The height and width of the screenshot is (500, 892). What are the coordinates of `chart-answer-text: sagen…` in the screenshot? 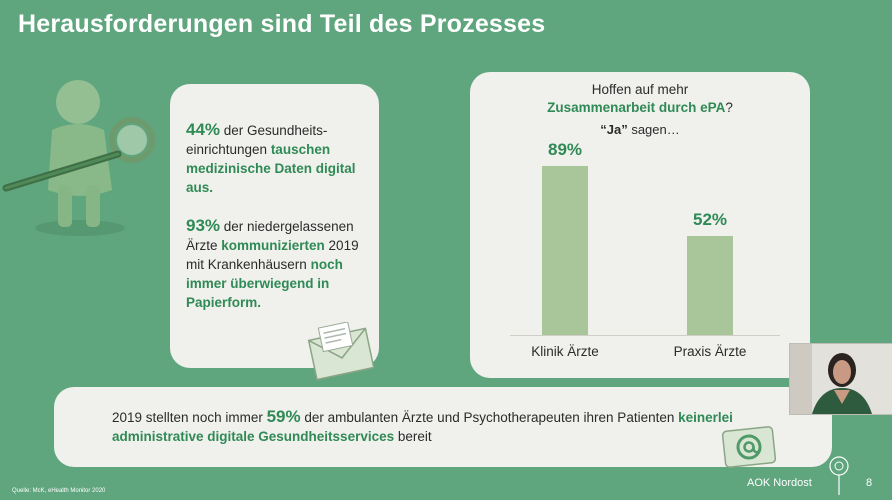 It's located at (653, 129).